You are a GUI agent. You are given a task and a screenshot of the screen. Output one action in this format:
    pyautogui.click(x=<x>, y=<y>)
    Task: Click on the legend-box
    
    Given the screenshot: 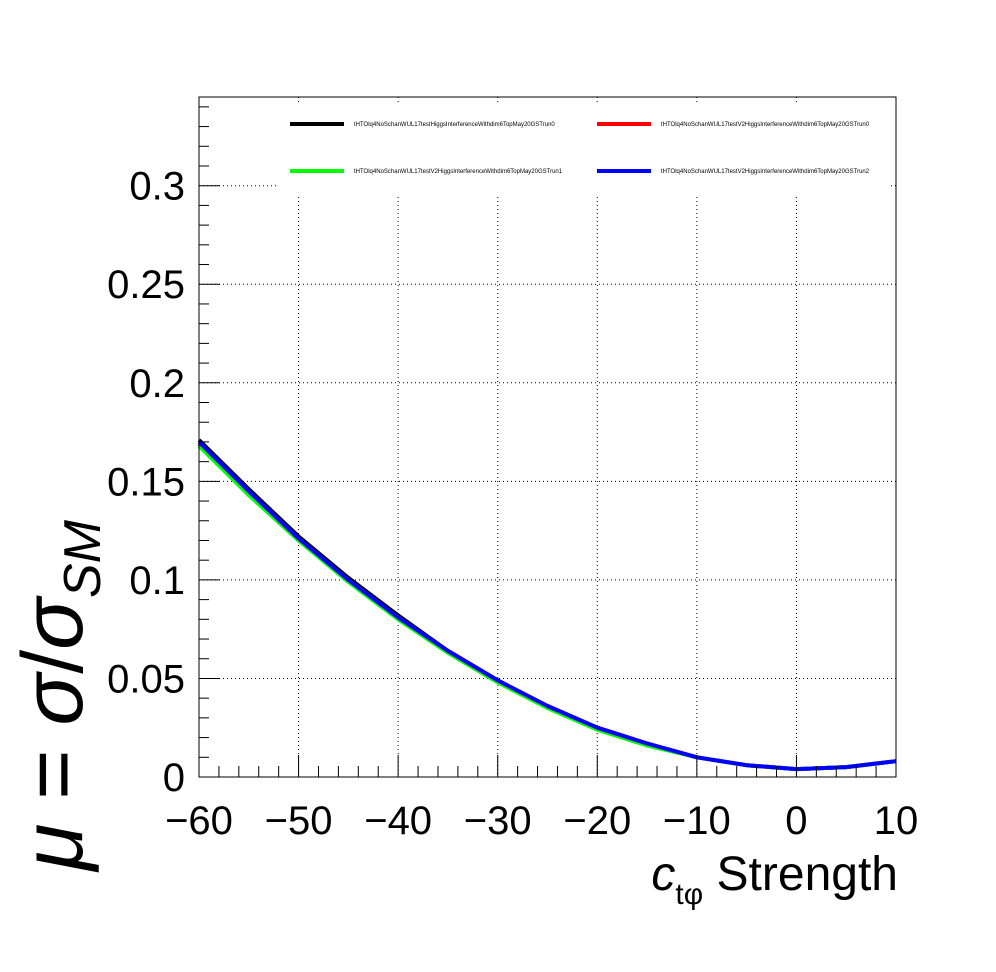 What is the action you would take?
    pyautogui.click(x=584, y=149)
    